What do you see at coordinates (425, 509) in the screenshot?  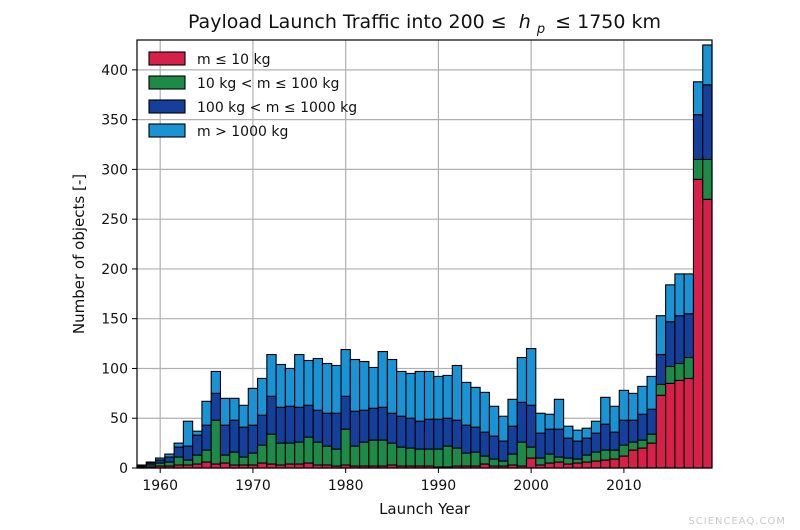 I see `x-axis-label: Launch Year` at bounding box center [425, 509].